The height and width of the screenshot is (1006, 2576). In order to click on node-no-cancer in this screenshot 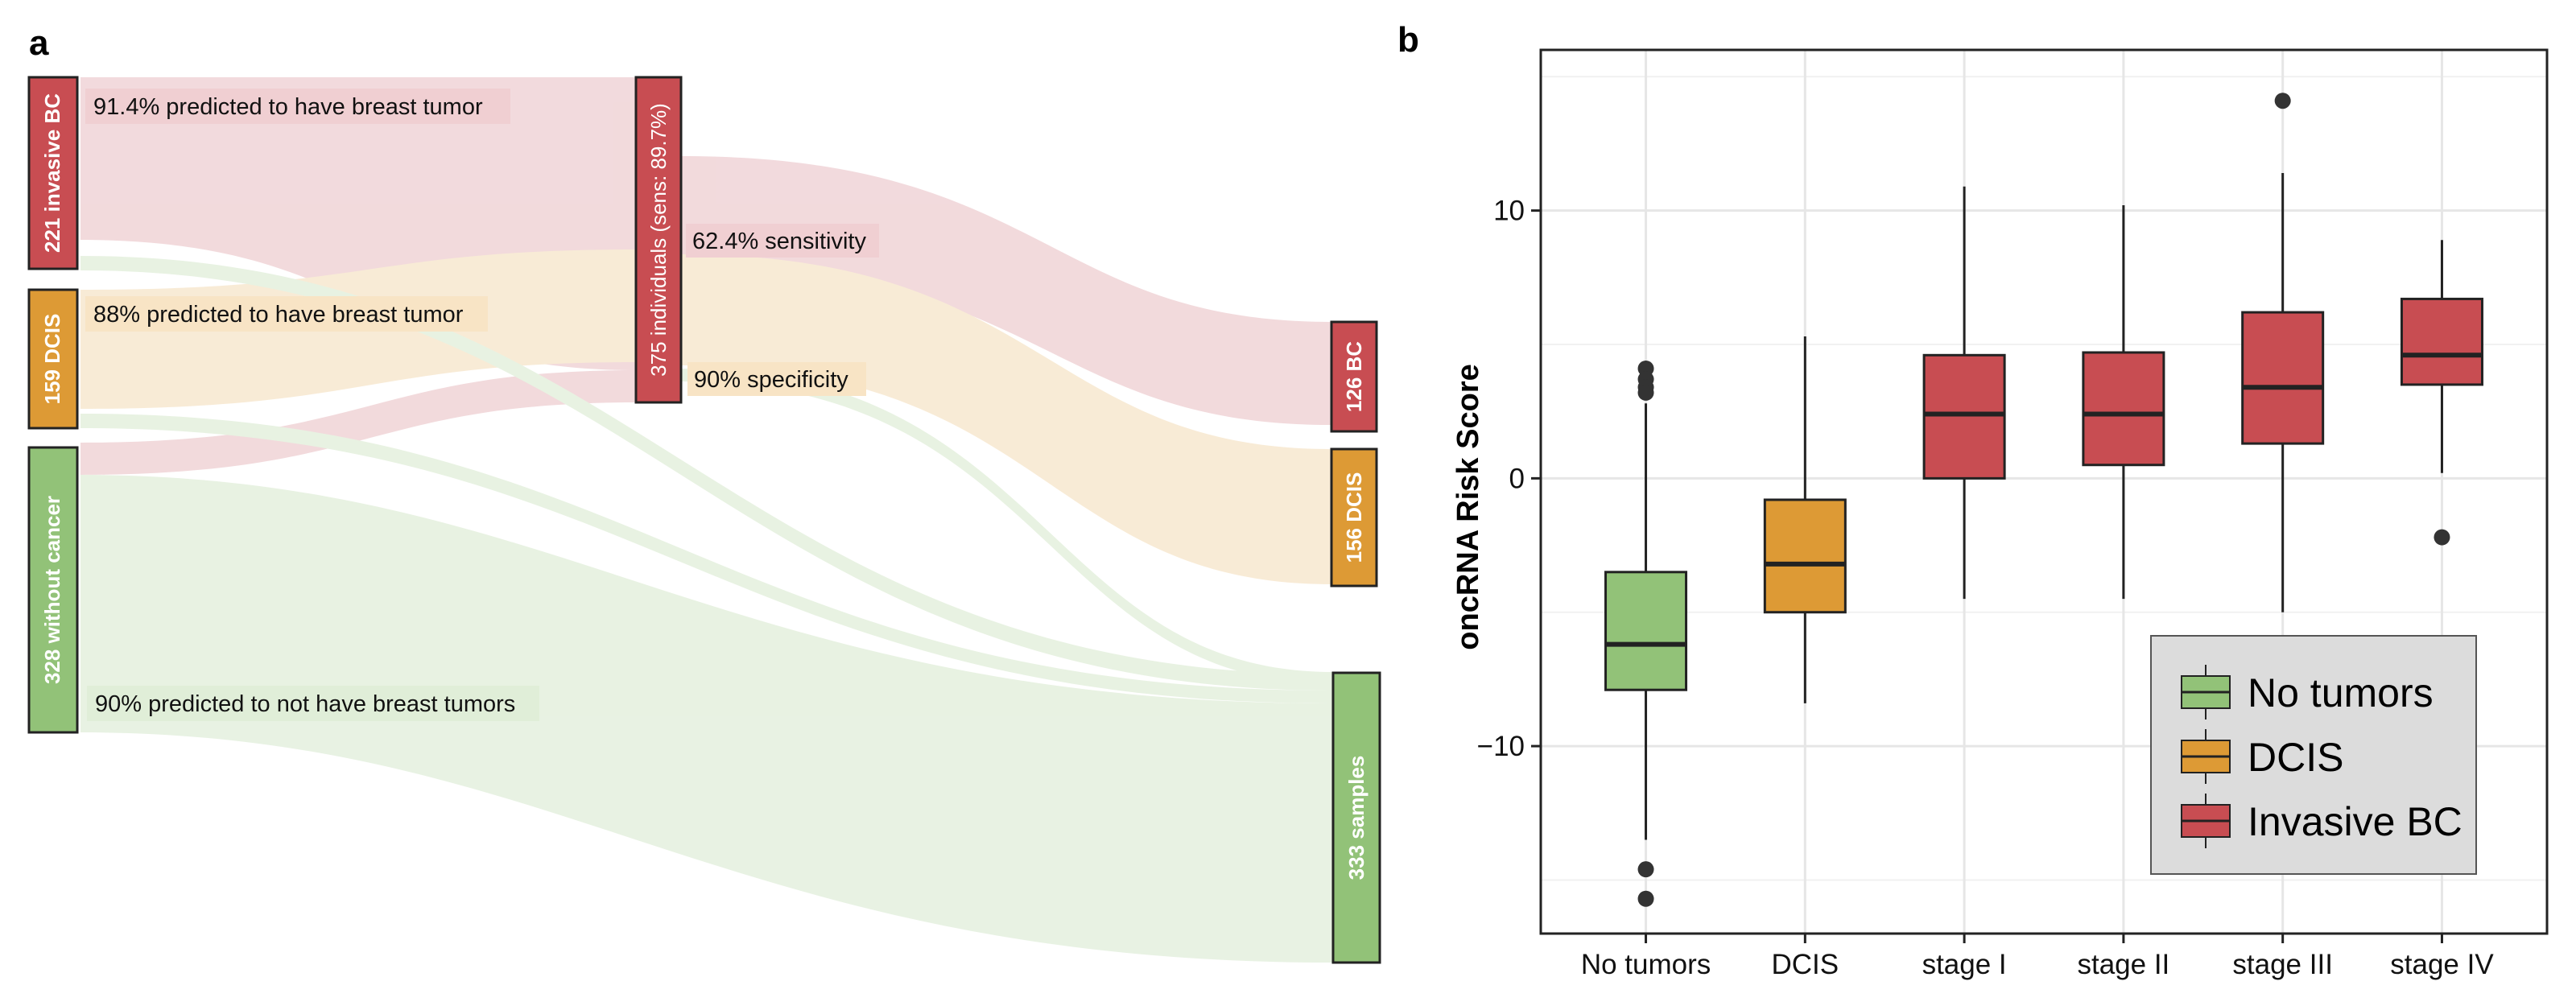, I will do `click(53, 590)`.